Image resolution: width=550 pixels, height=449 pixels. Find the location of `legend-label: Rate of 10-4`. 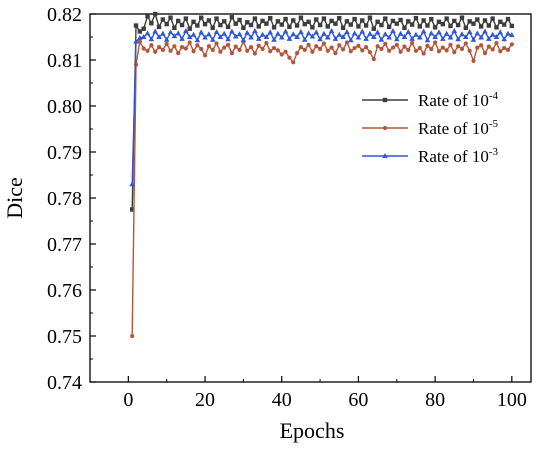

legend-label: Rate of 10-4 is located at coordinates (458, 100).